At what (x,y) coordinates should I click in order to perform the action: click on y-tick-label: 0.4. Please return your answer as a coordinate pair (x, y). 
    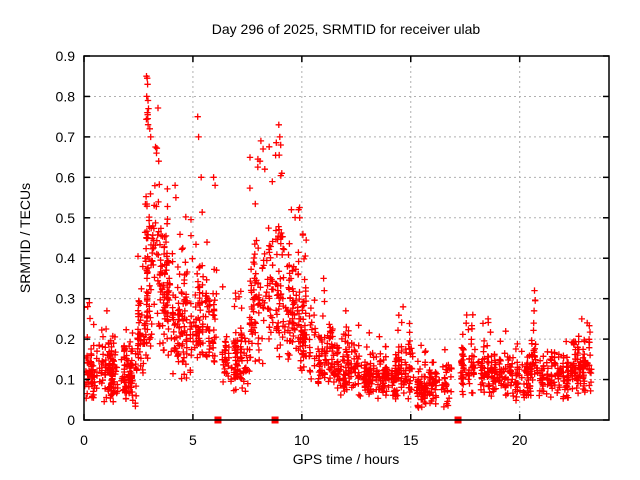
    Looking at the image, I should click on (66, 258).